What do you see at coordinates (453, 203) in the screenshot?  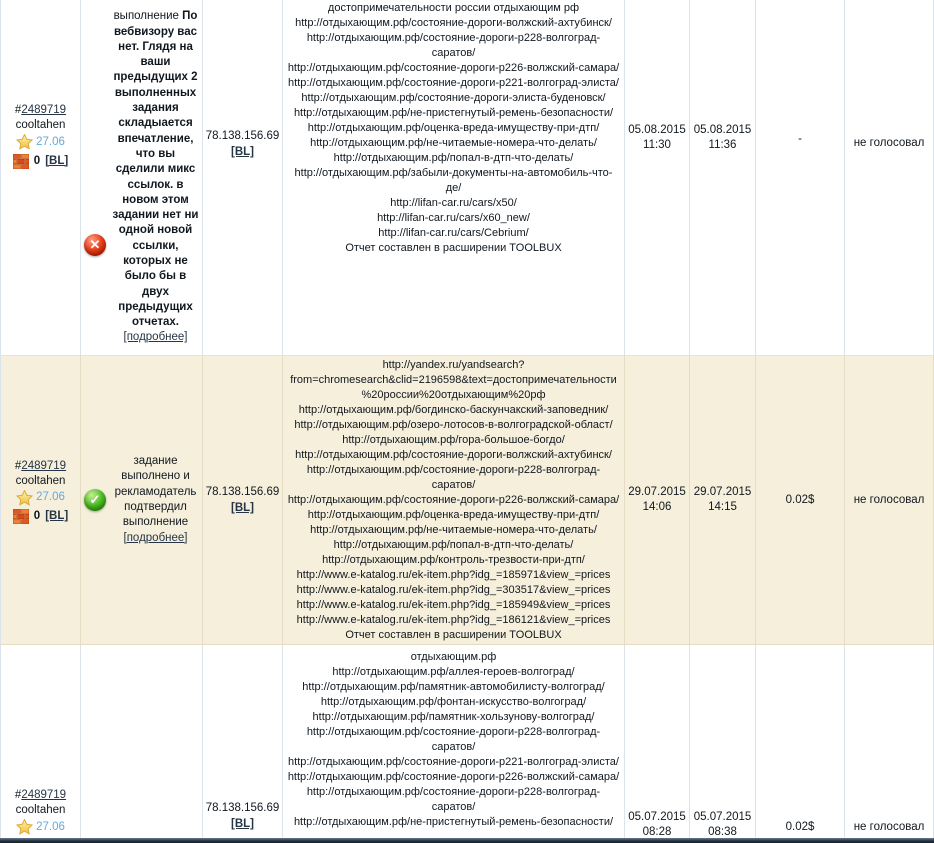 I see `report-url: http://lifan-car.ru/cars/x50/` at bounding box center [453, 203].